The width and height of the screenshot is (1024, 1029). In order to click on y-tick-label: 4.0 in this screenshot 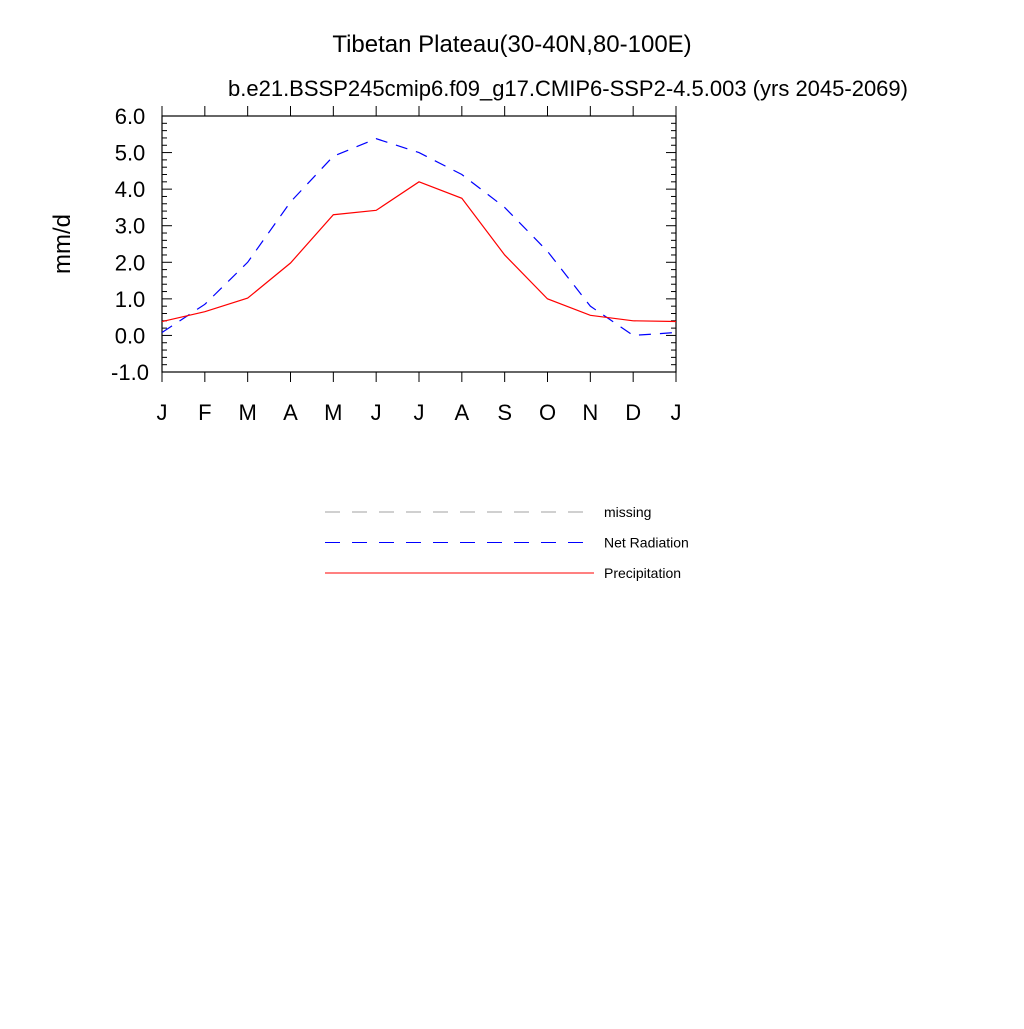, I will do `click(130, 189)`.